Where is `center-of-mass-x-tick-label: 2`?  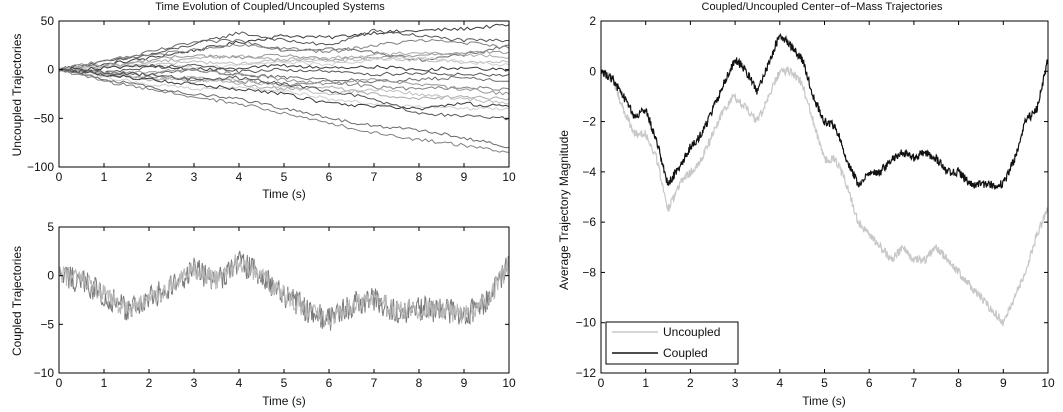 center-of-mass-x-tick-label: 2 is located at coordinates (690, 383).